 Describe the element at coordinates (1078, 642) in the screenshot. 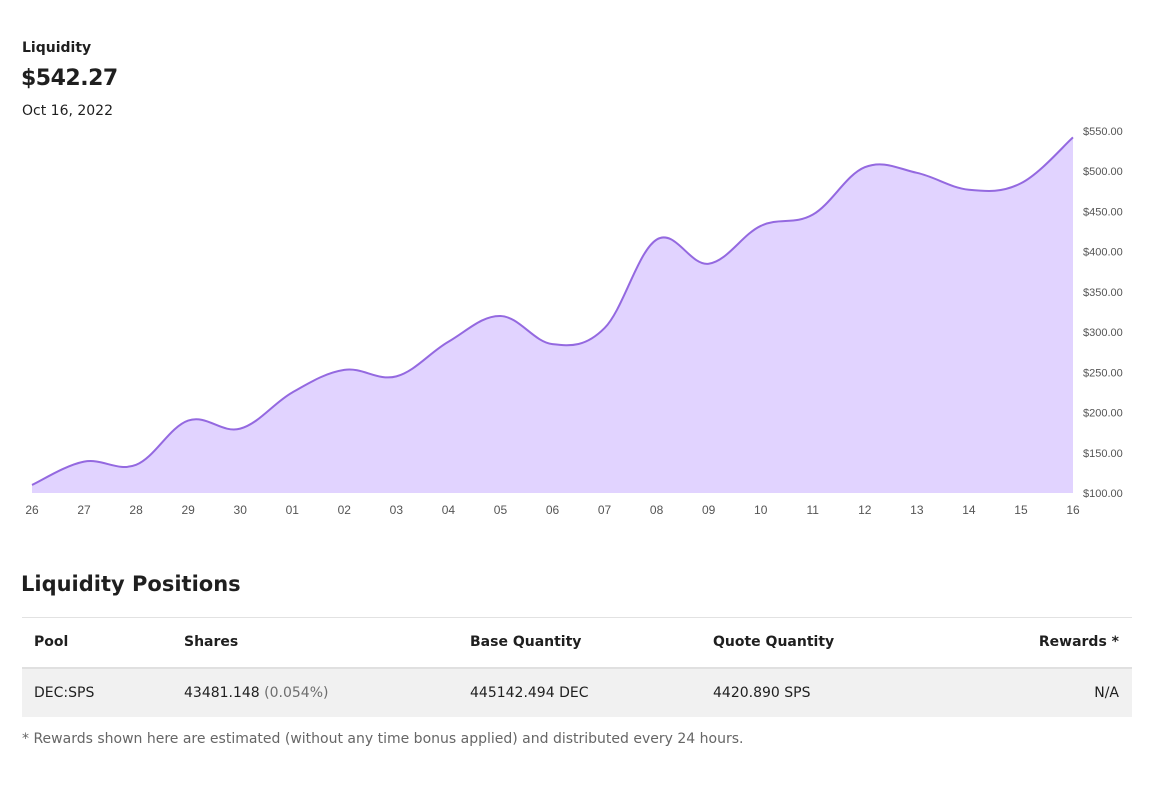

I see `header-rewards: Rewards *` at that location.